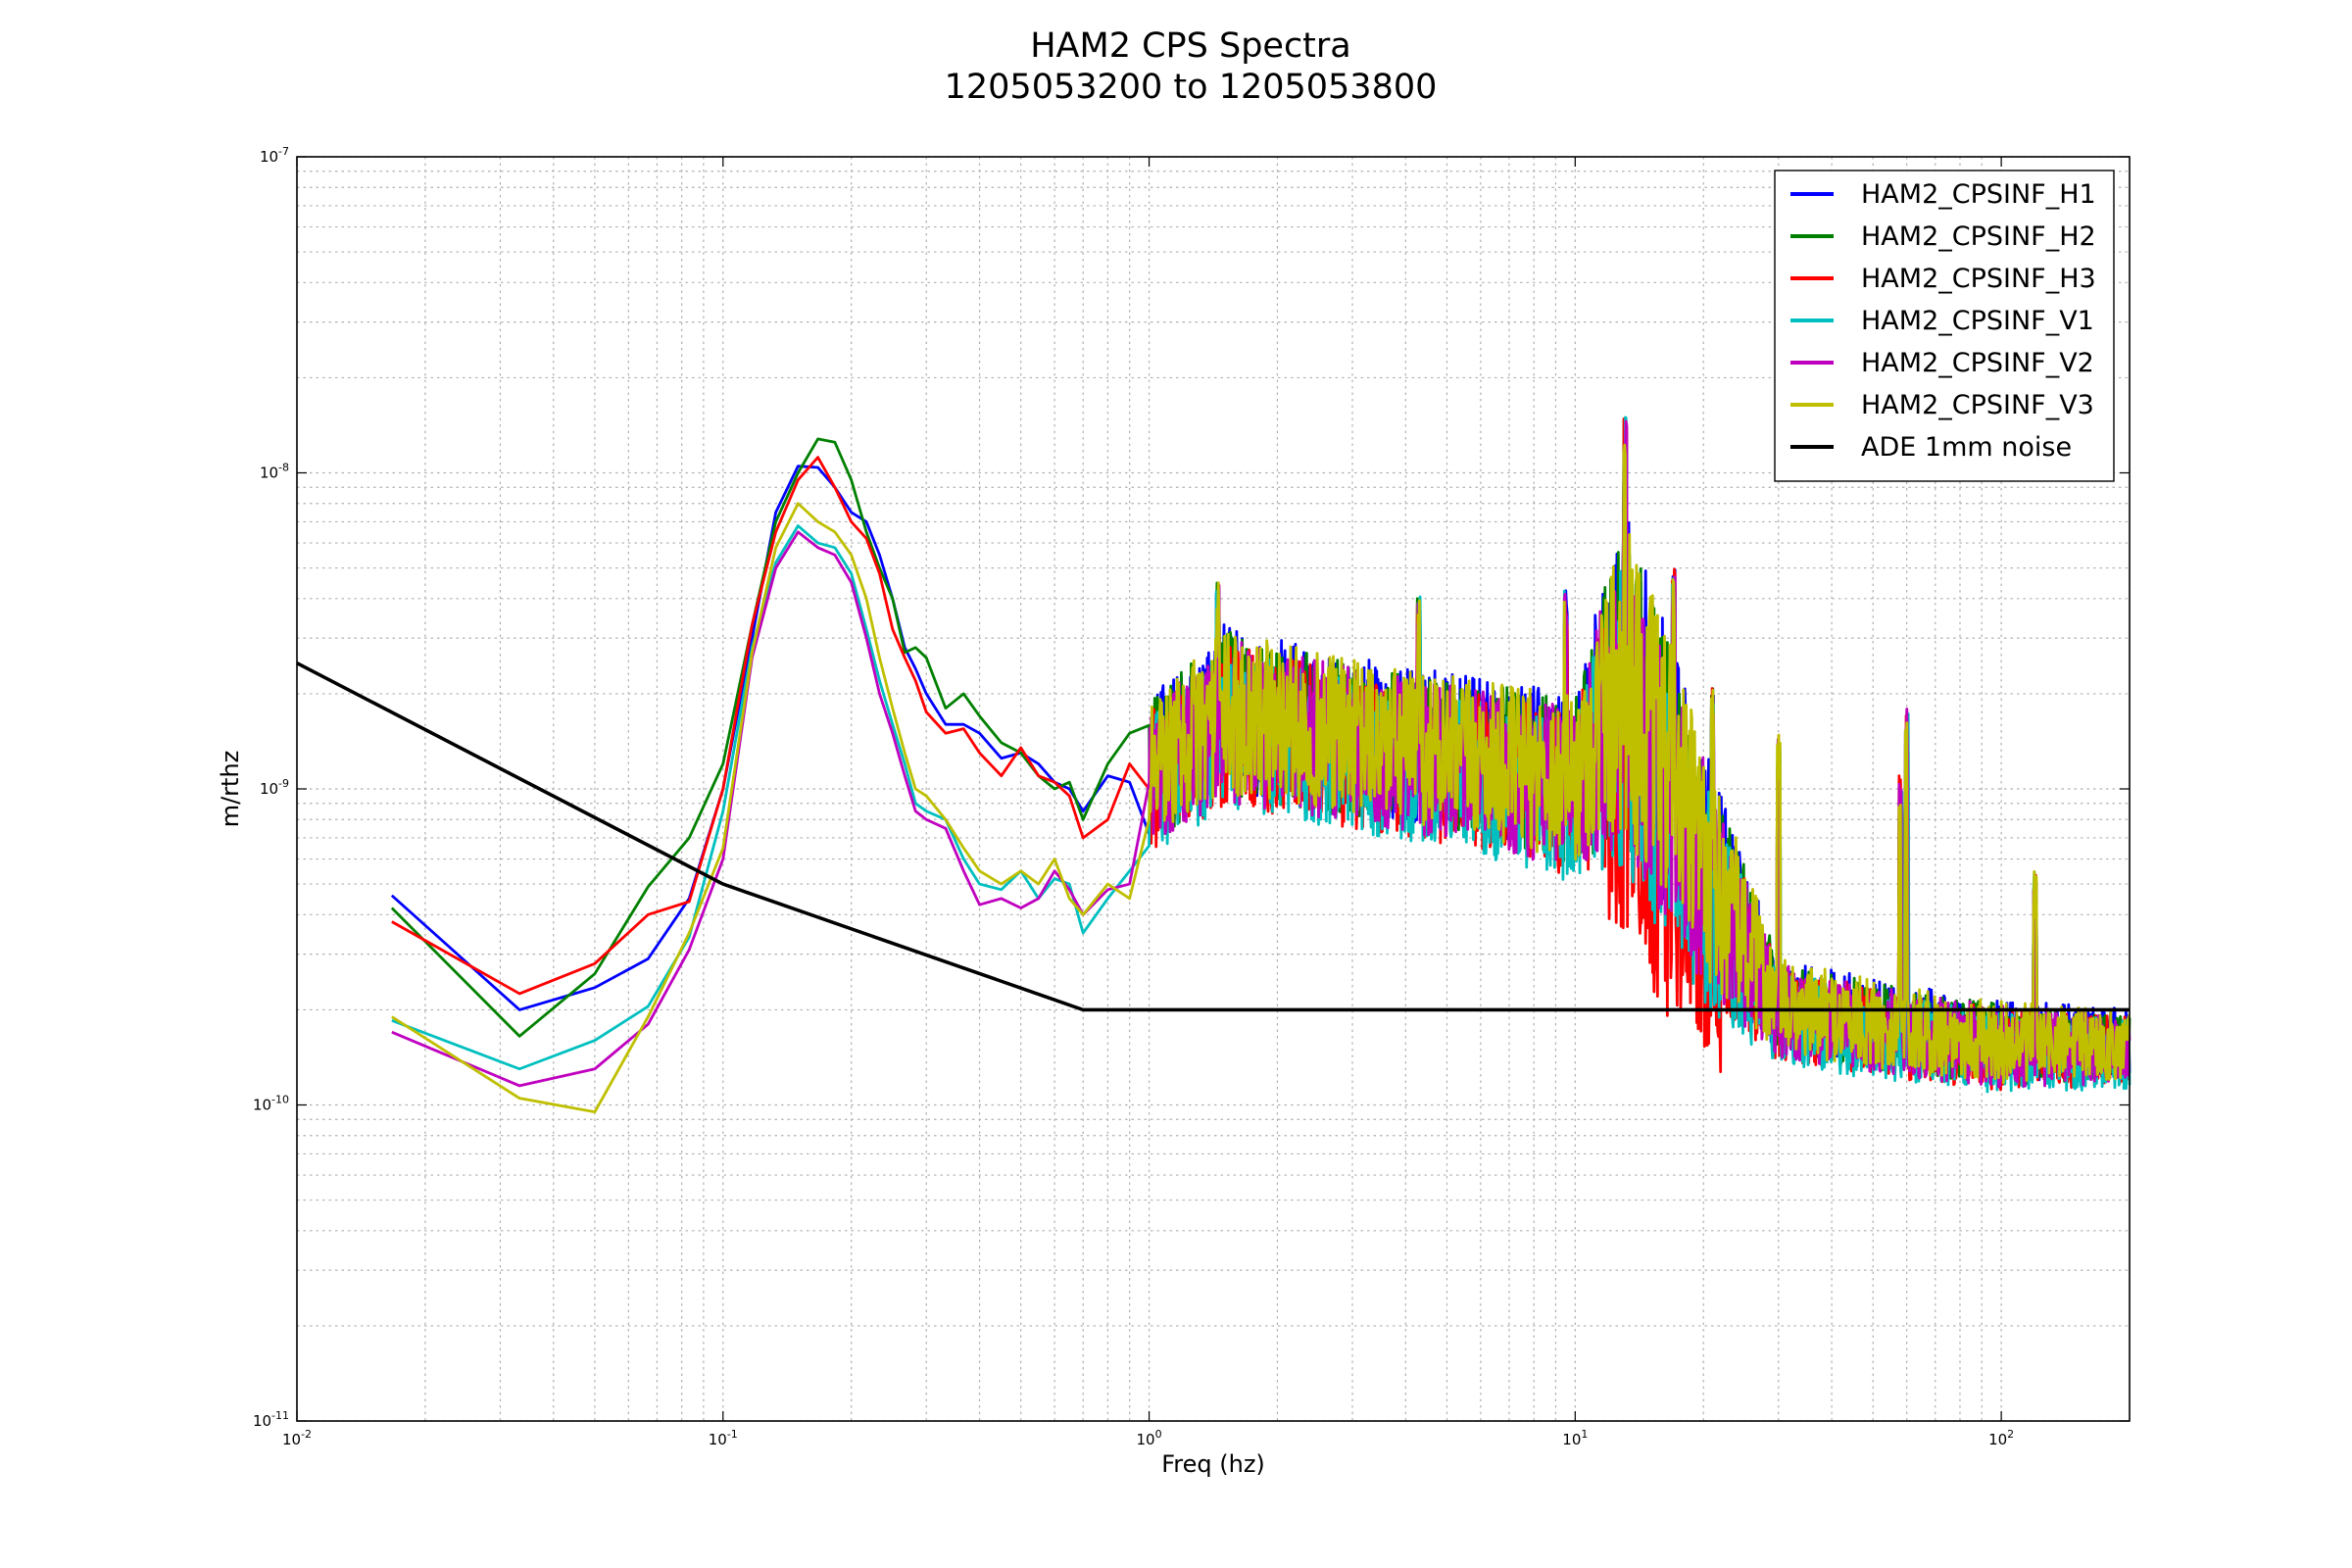  What do you see at coordinates (297, 1438) in the screenshot?
I see `x-tick-label: 10⁻²` at bounding box center [297, 1438].